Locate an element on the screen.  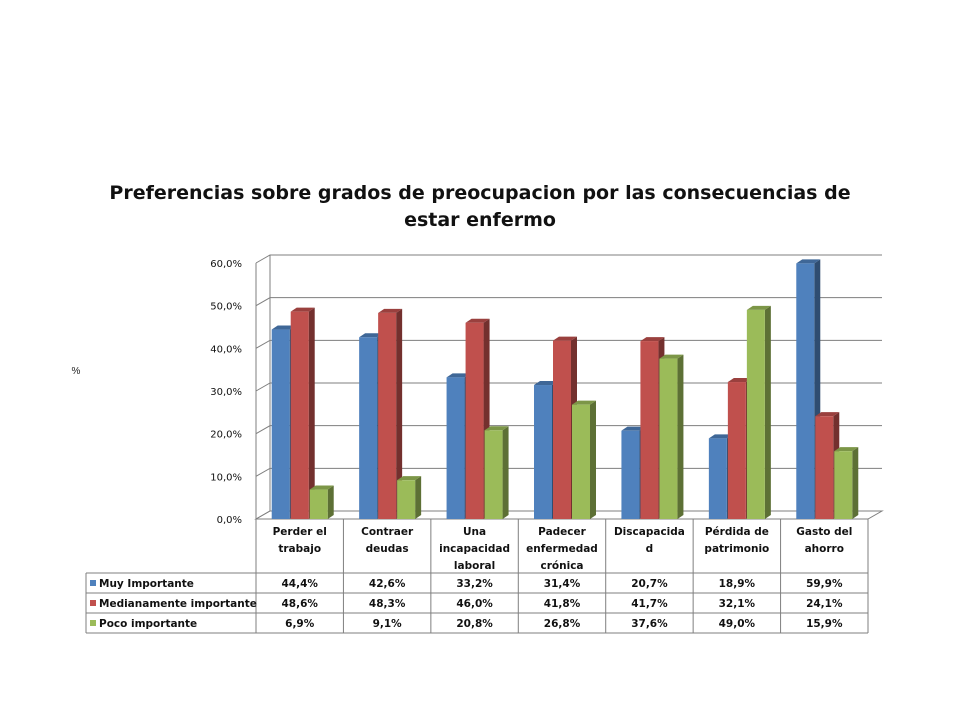
x-tick-label: Pérdida de patrimonio is located at coordinates (736, 540).